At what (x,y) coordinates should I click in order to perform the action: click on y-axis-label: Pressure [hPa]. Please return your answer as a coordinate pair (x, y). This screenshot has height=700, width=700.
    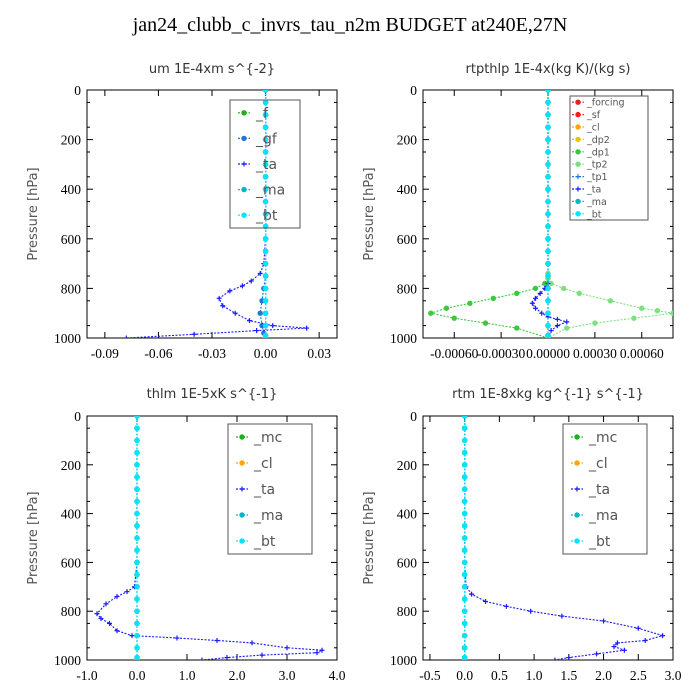
    Looking at the image, I should click on (369, 537).